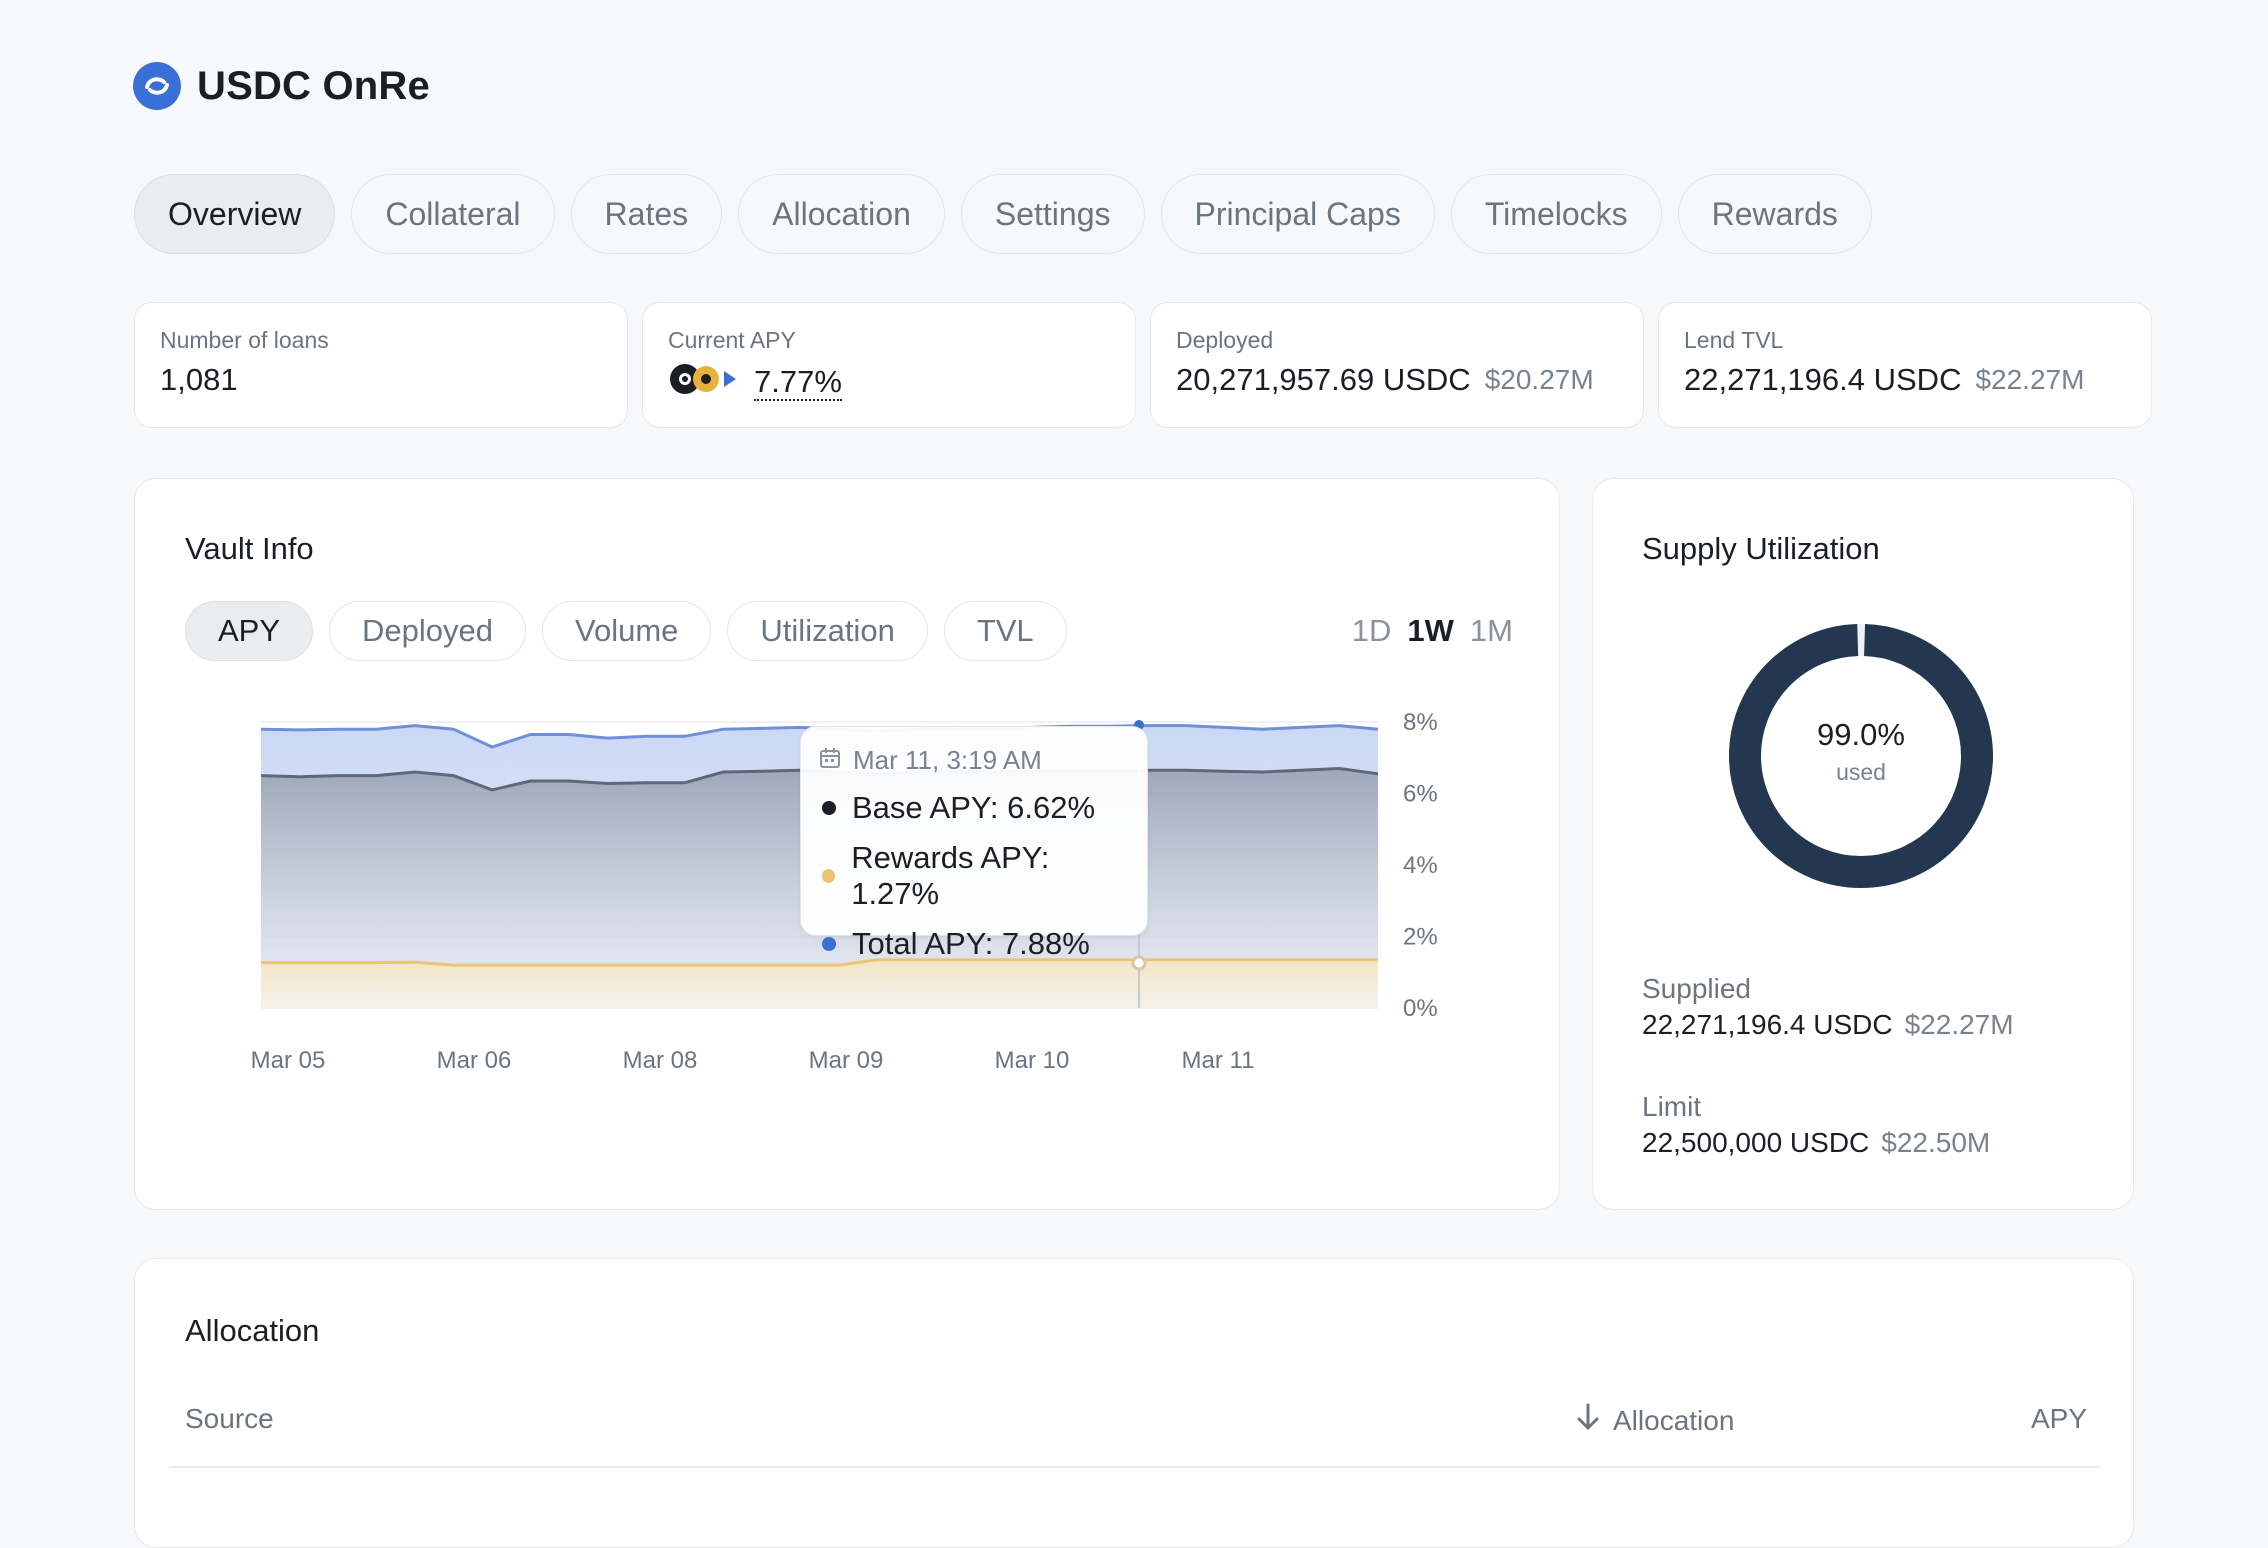  Describe the element at coordinates (1420, 794) in the screenshot. I see `y-tick-label: 6%` at that location.